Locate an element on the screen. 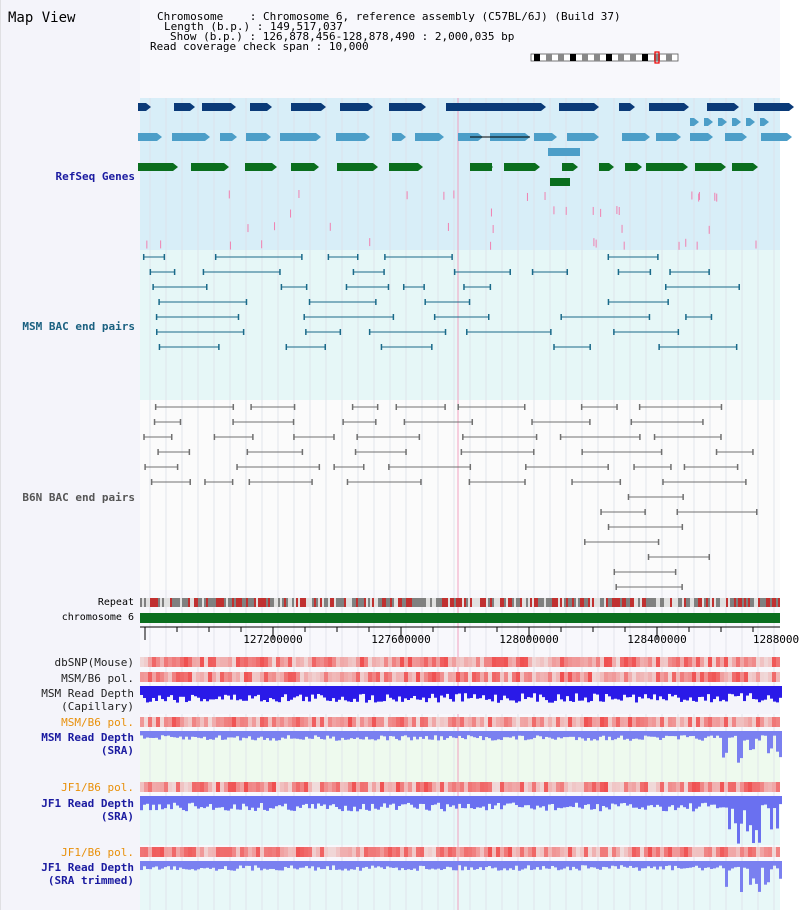  track-label-b6n-bac: B6N BAC end pairs is located at coordinates (78, 497).